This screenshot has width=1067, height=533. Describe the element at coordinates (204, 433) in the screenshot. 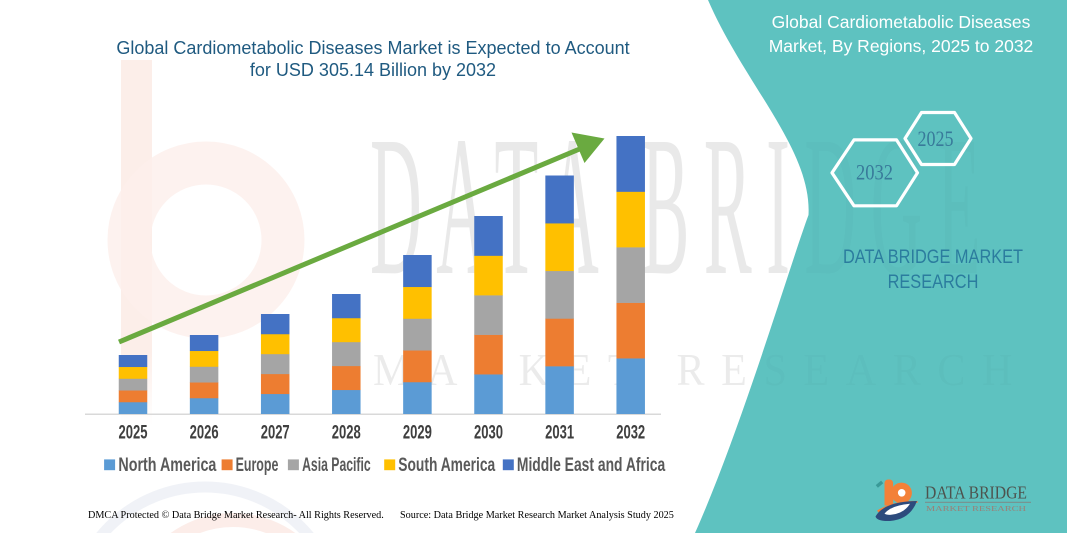

I see `svg-text: 2026` at that location.